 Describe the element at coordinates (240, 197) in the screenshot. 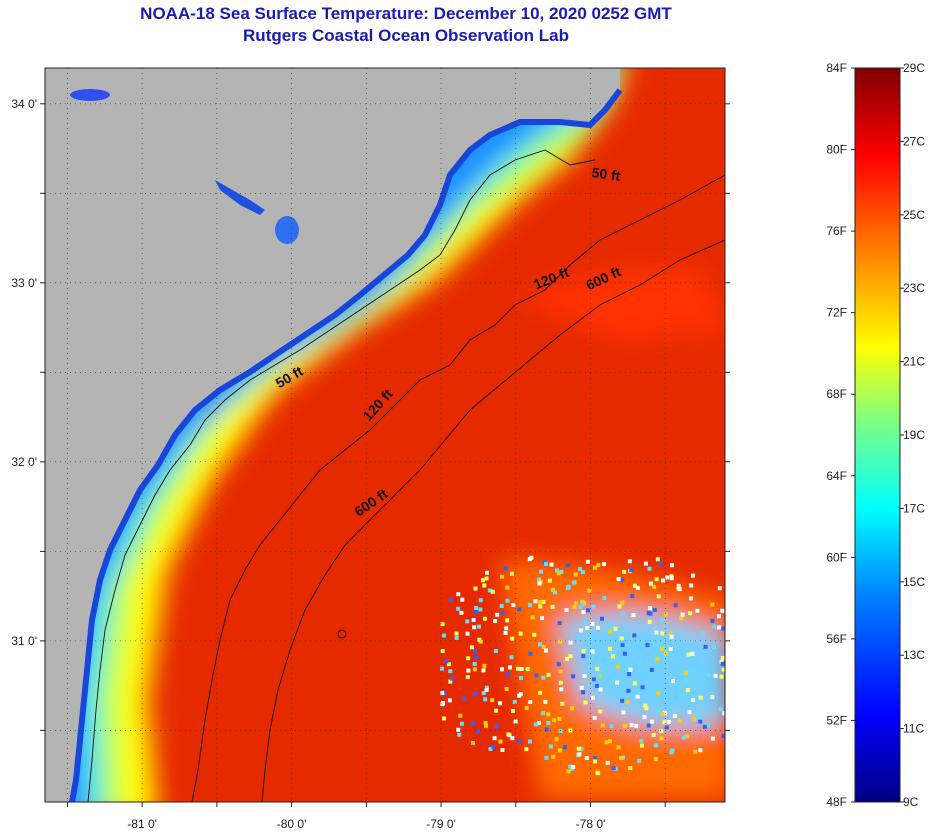

I see `river-basin` at that location.